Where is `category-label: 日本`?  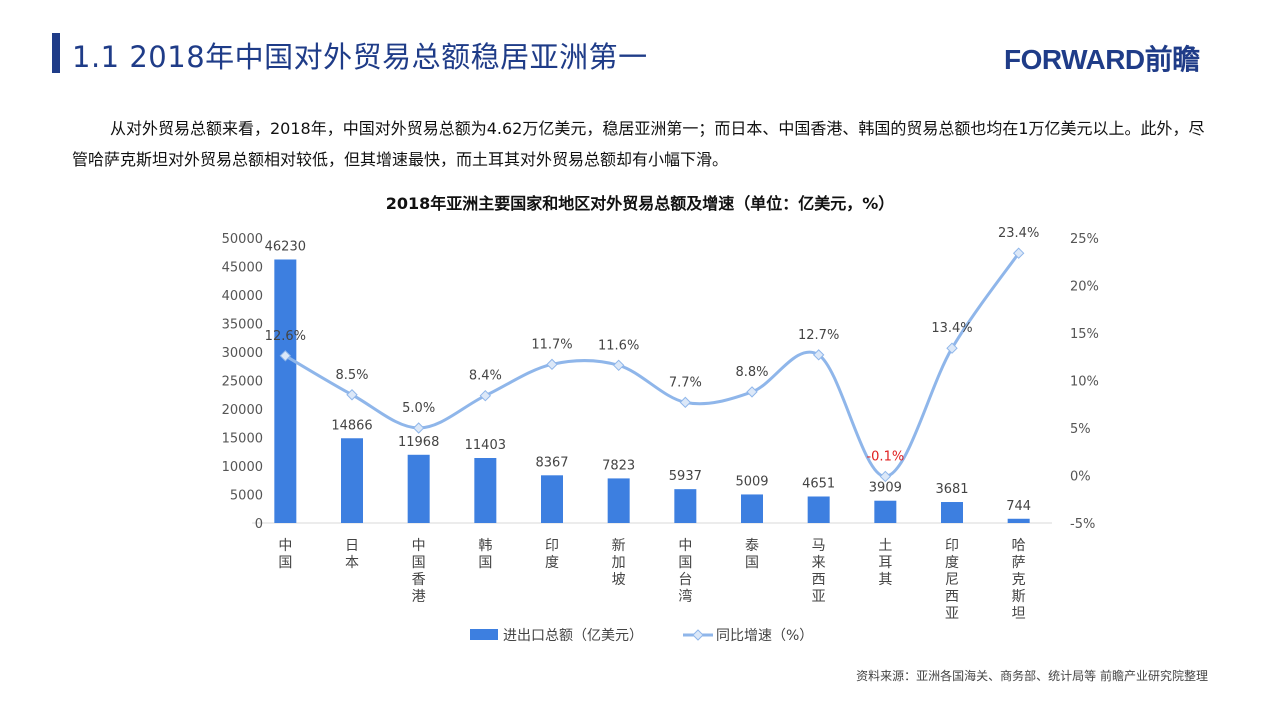
category-label: 日本 is located at coordinates (352, 554).